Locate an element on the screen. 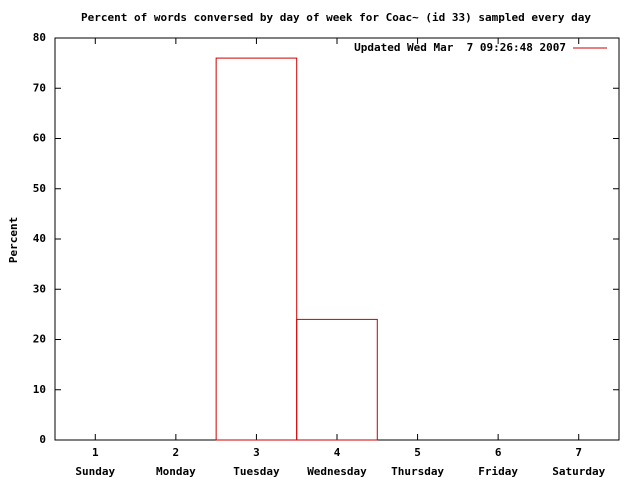 The width and height of the screenshot is (640, 480). y-tick-label: 20 is located at coordinates (39, 339).